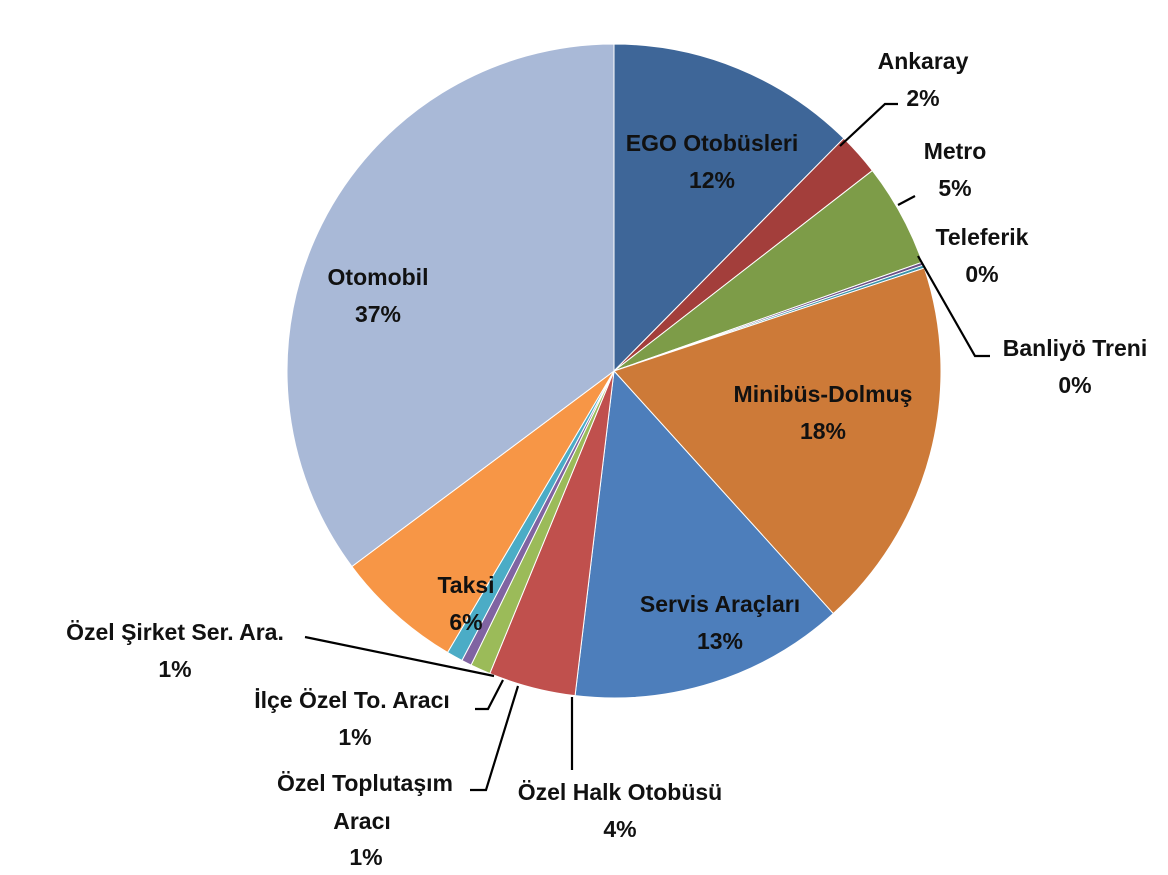 The image size is (1168, 875). I want to click on slice-ego-otobusleri, so click(729, 208).